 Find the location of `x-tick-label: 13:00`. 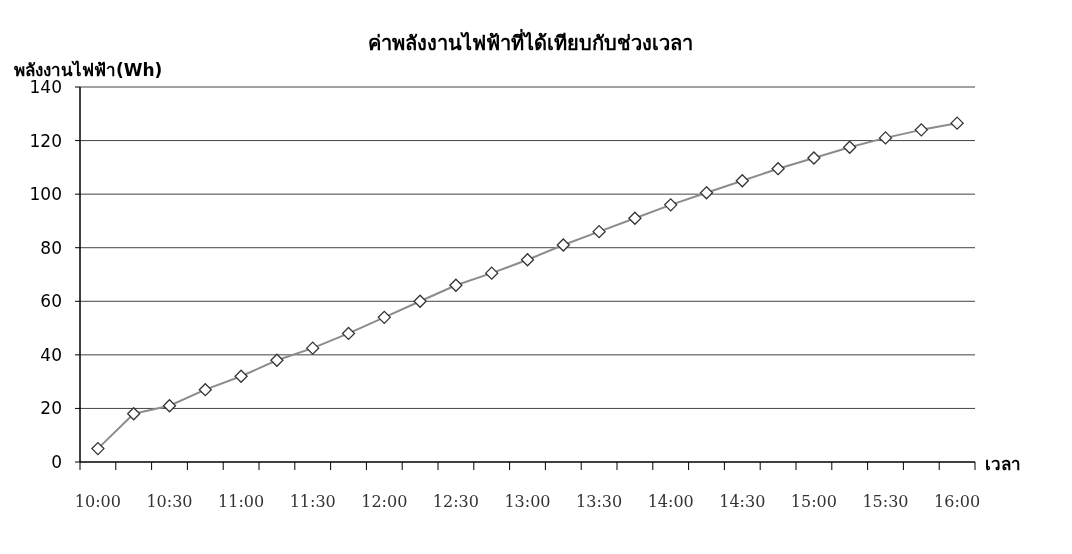

x-tick-label: 13:00 is located at coordinates (527, 501).